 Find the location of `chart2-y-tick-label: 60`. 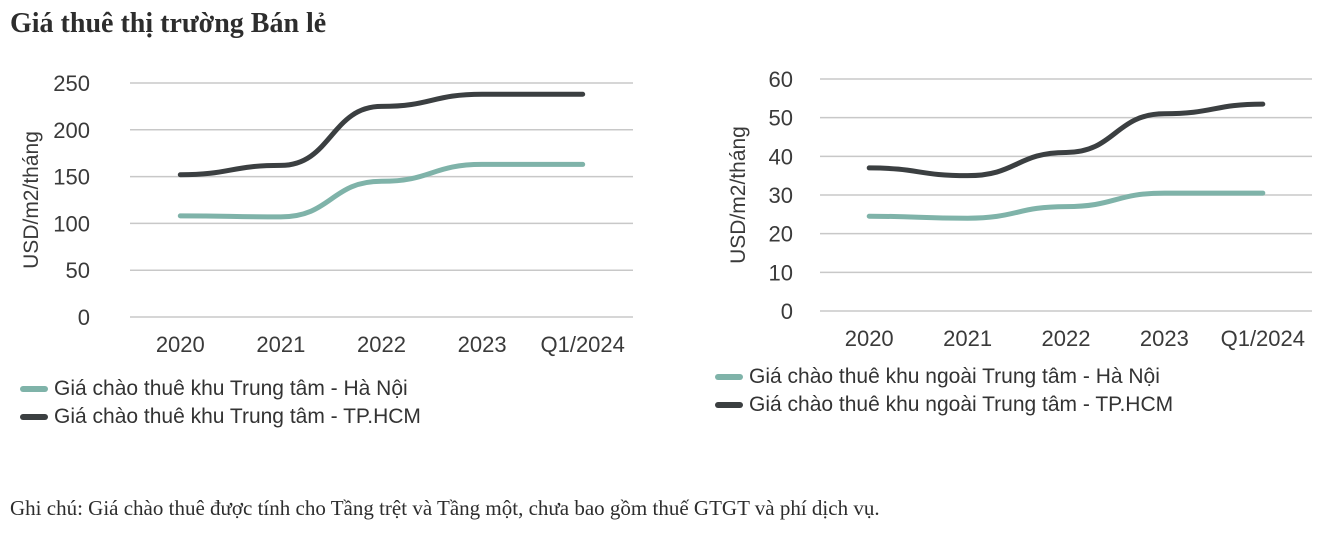

chart2-y-tick-label: 60 is located at coordinates (781, 79).